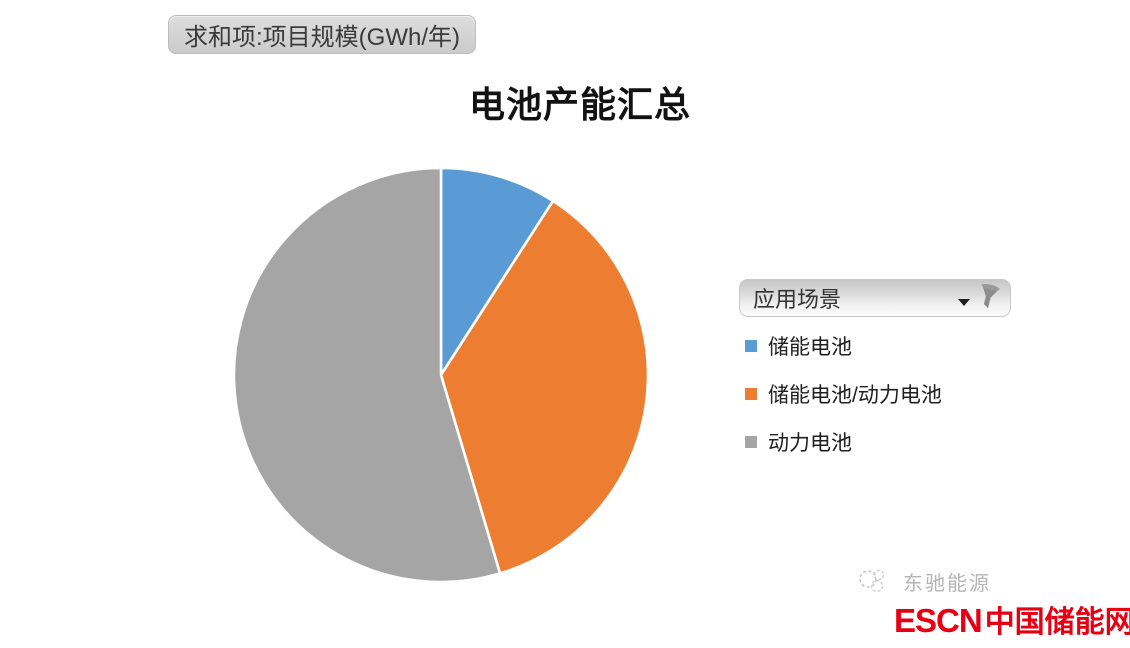 This screenshot has height=648, width=1130. Describe the element at coordinates (947, 583) in the screenshot. I see `company-name: 东驰能源` at that location.